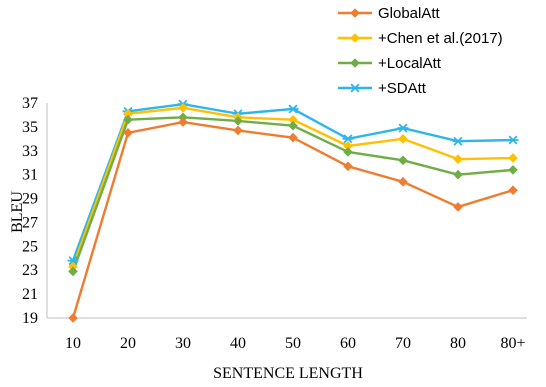 The width and height of the screenshot is (546, 387). I want to click on x-tick-label: 60, so click(348, 343).